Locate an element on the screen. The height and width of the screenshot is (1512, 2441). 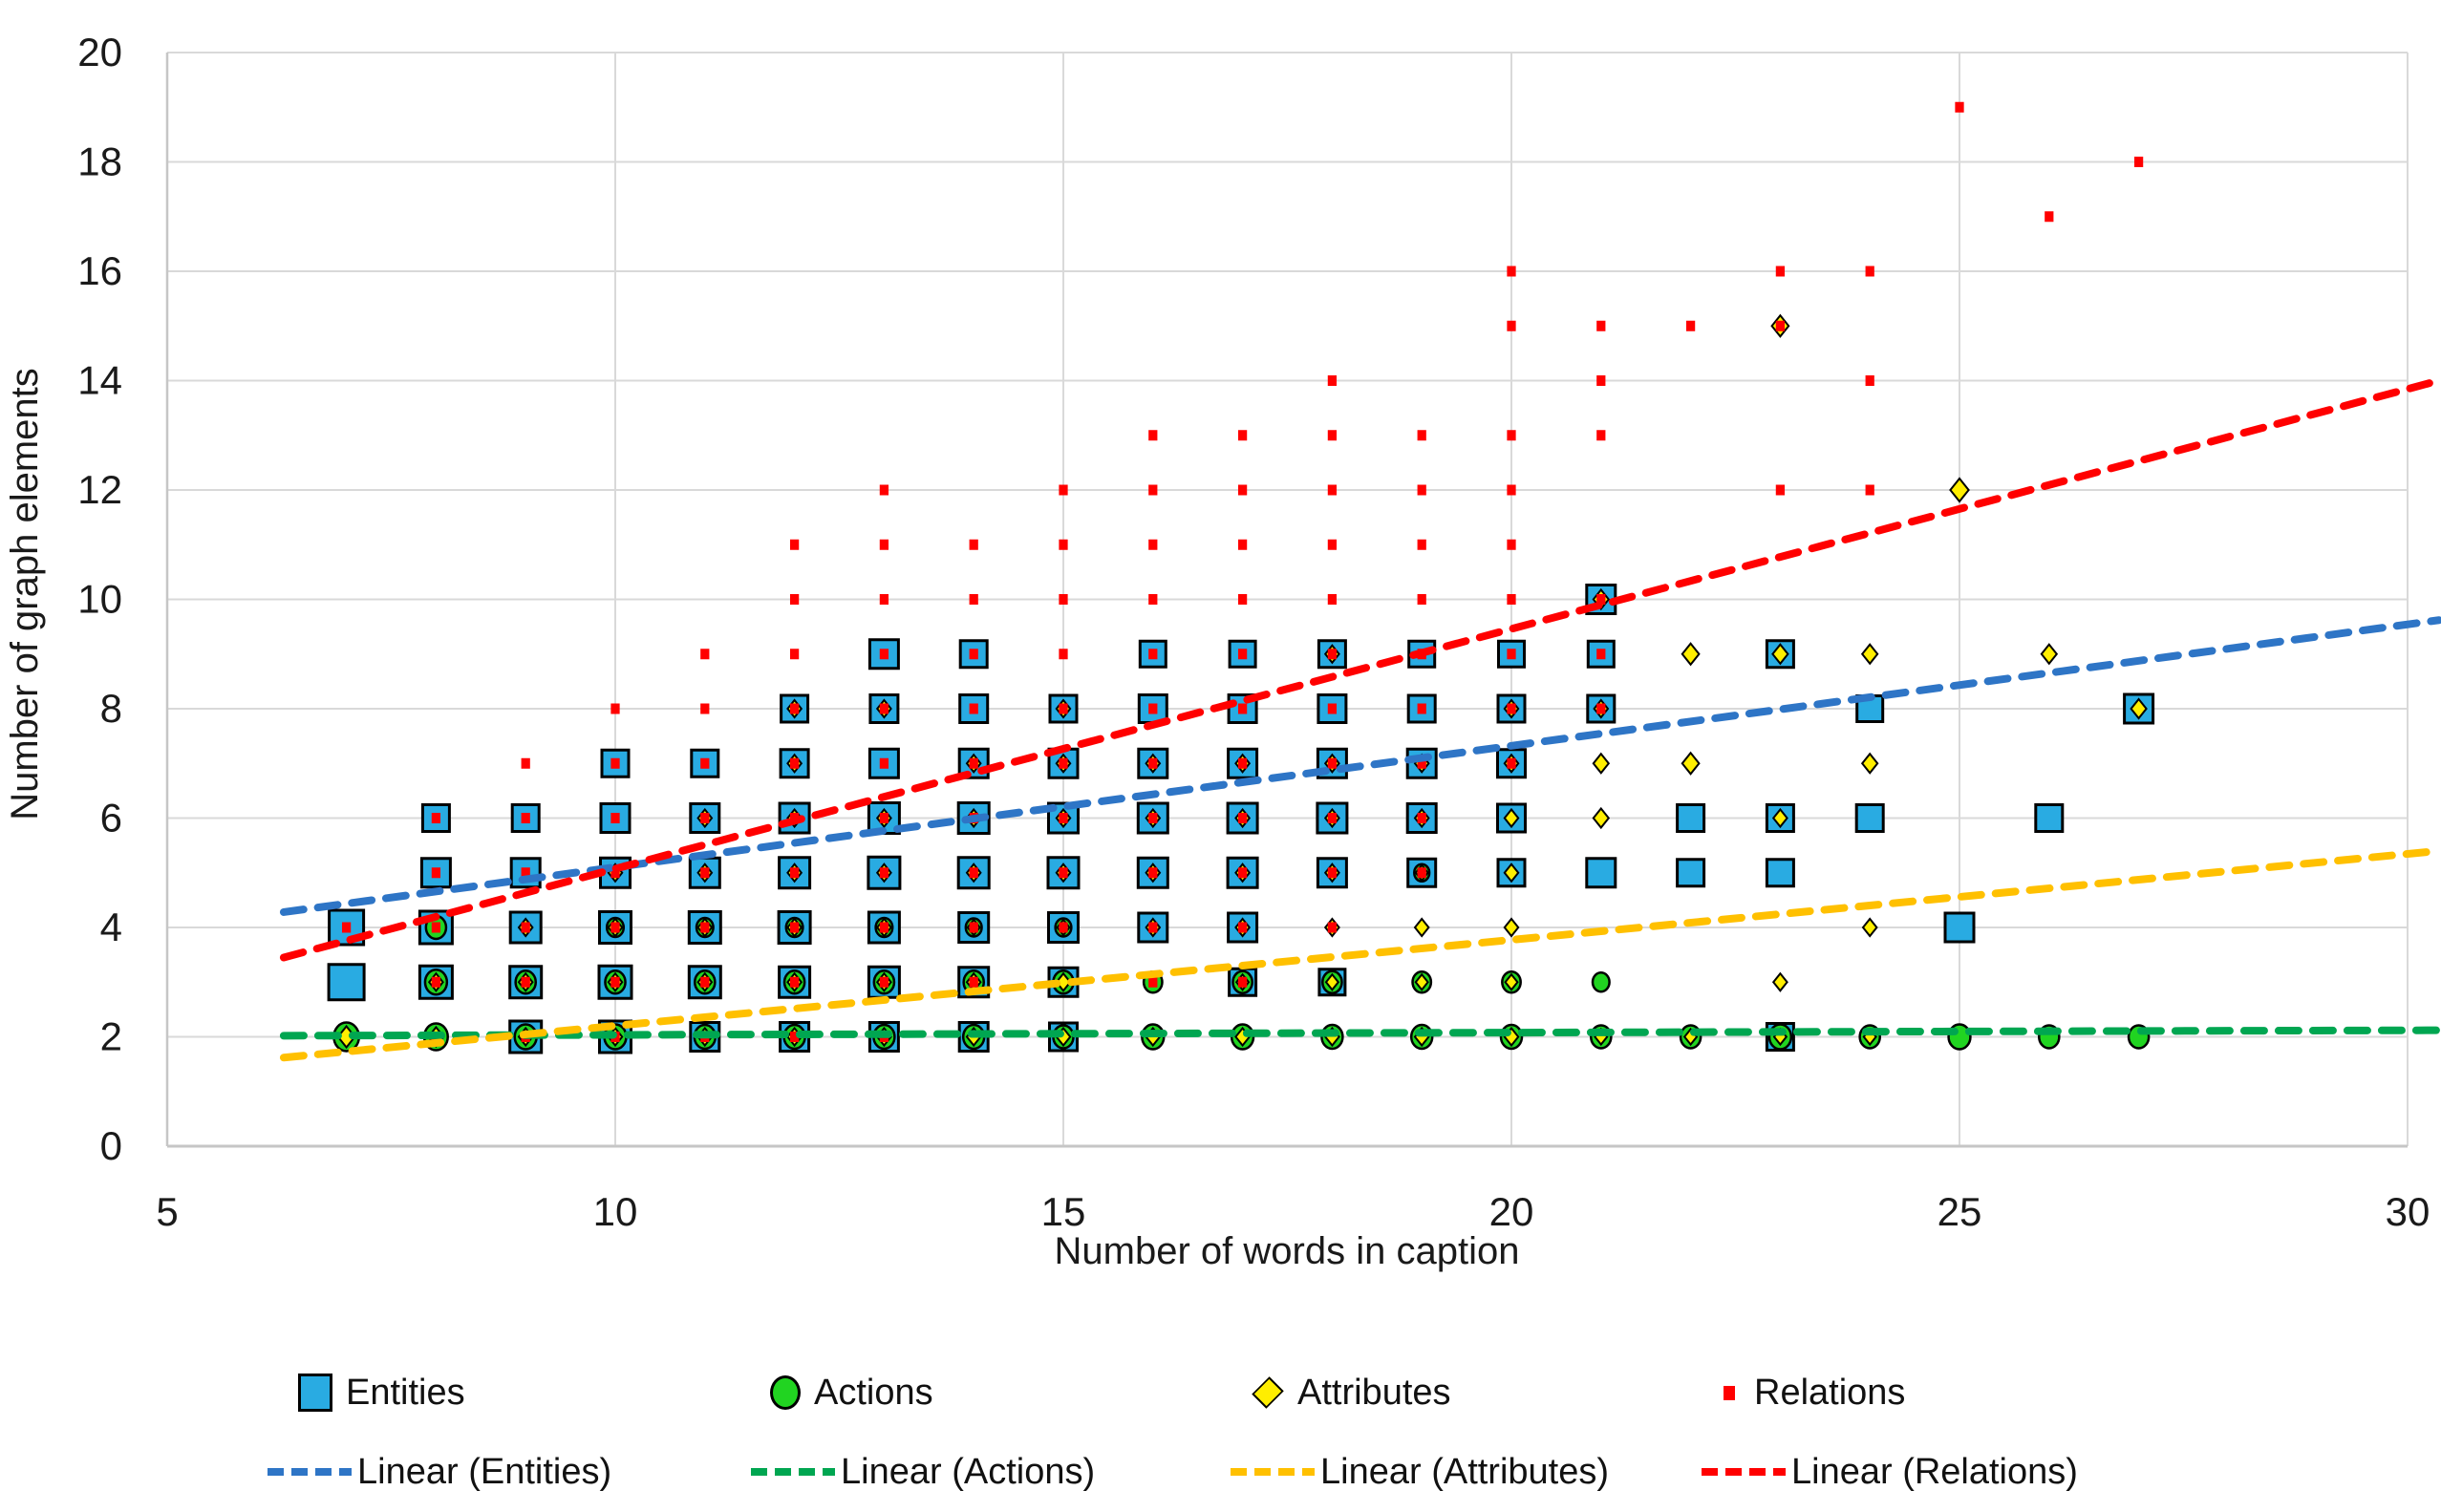
legend-item-linear-relations: Linear (Relations) is located at coordinates (1890, 1472).